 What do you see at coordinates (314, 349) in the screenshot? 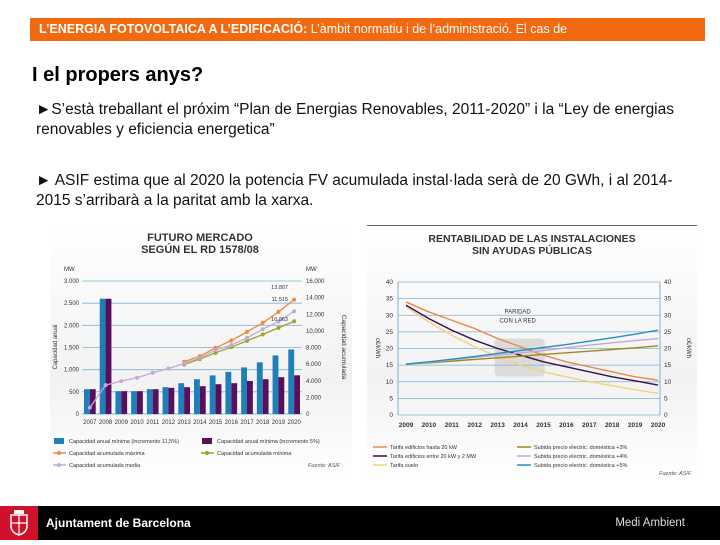
I see `y2-tick-label: 8.000` at bounding box center [314, 349].